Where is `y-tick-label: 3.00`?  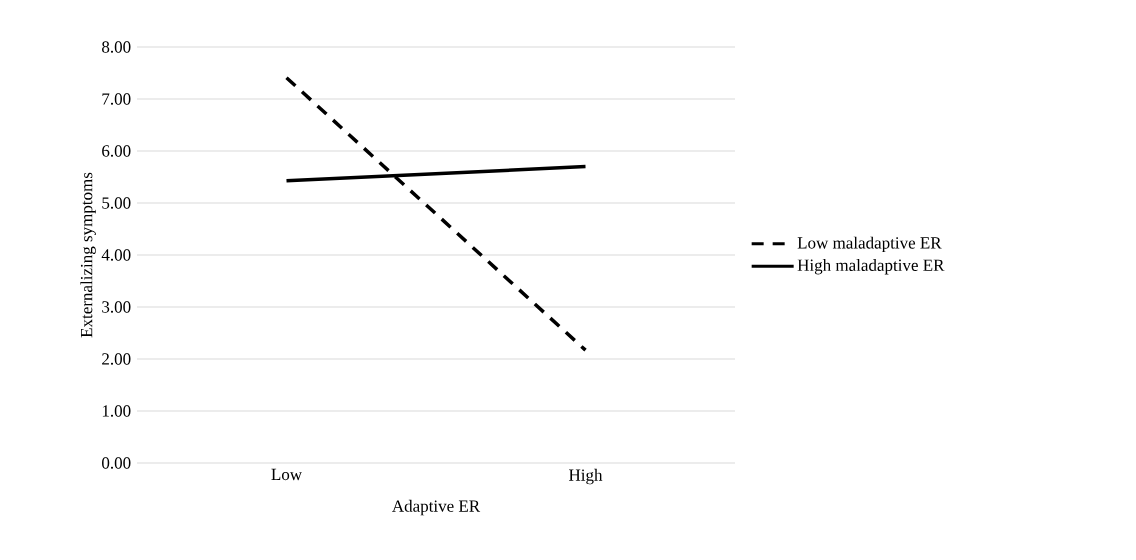
y-tick-label: 3.00 is located at coordinates (116, 307).